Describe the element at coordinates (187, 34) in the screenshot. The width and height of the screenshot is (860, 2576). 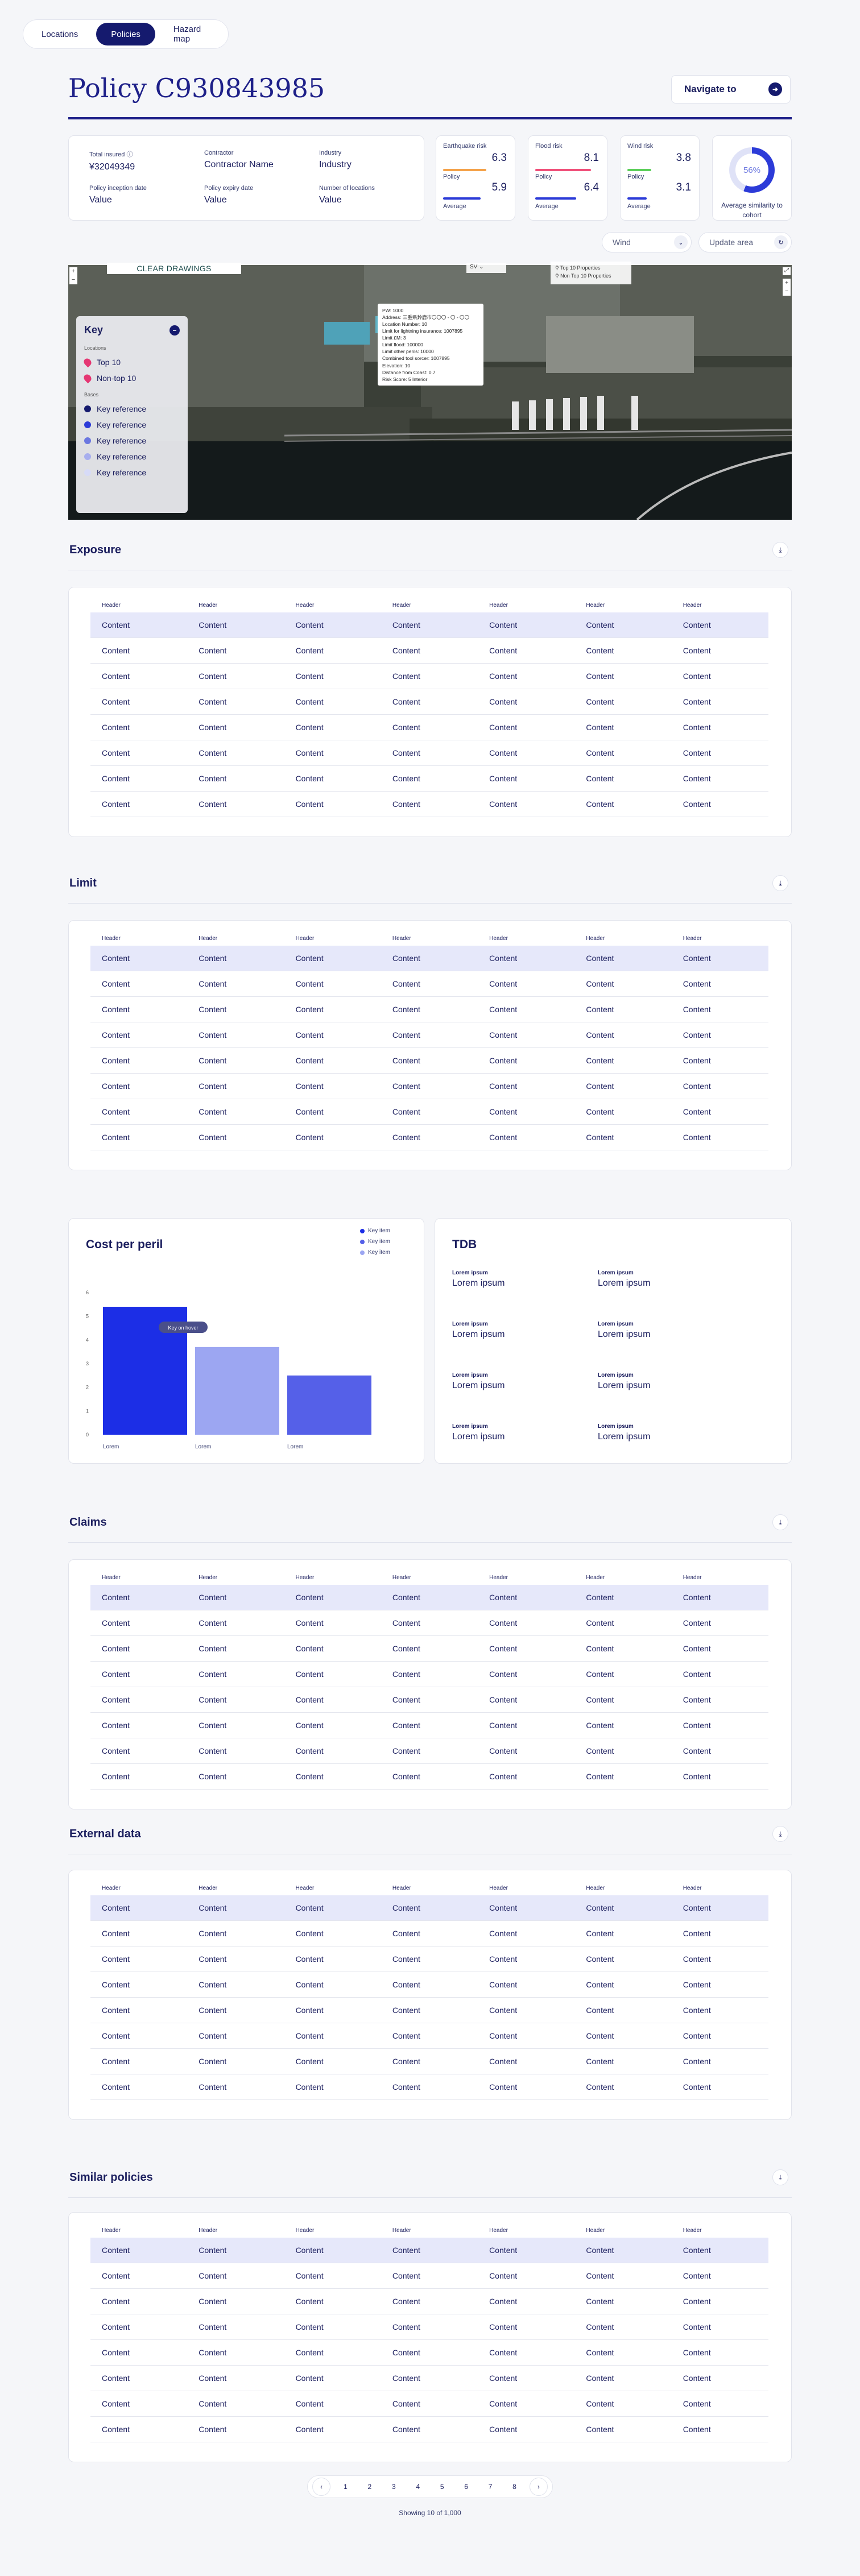
I see `tab-hazard-map: Hazard map` at that location.